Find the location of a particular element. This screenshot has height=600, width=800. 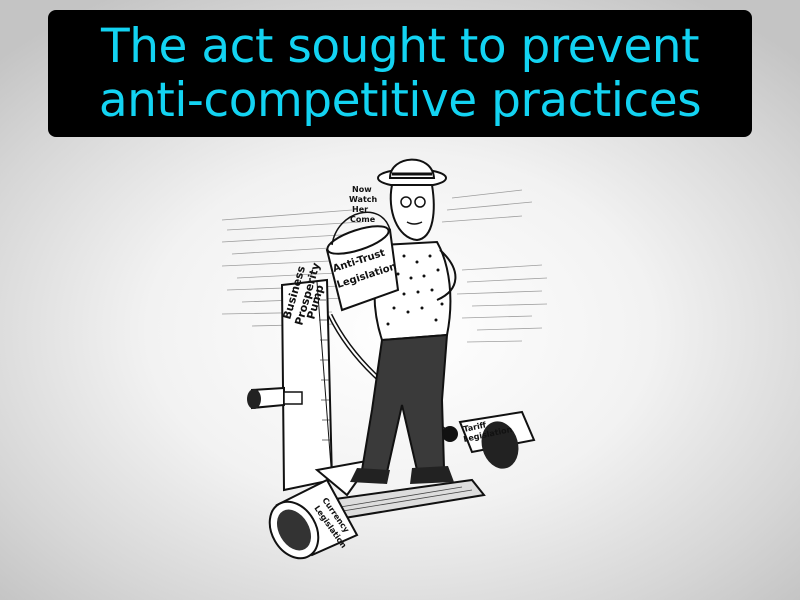

title-line-1: The act sought to prevent is located at coordinates (400, 46).